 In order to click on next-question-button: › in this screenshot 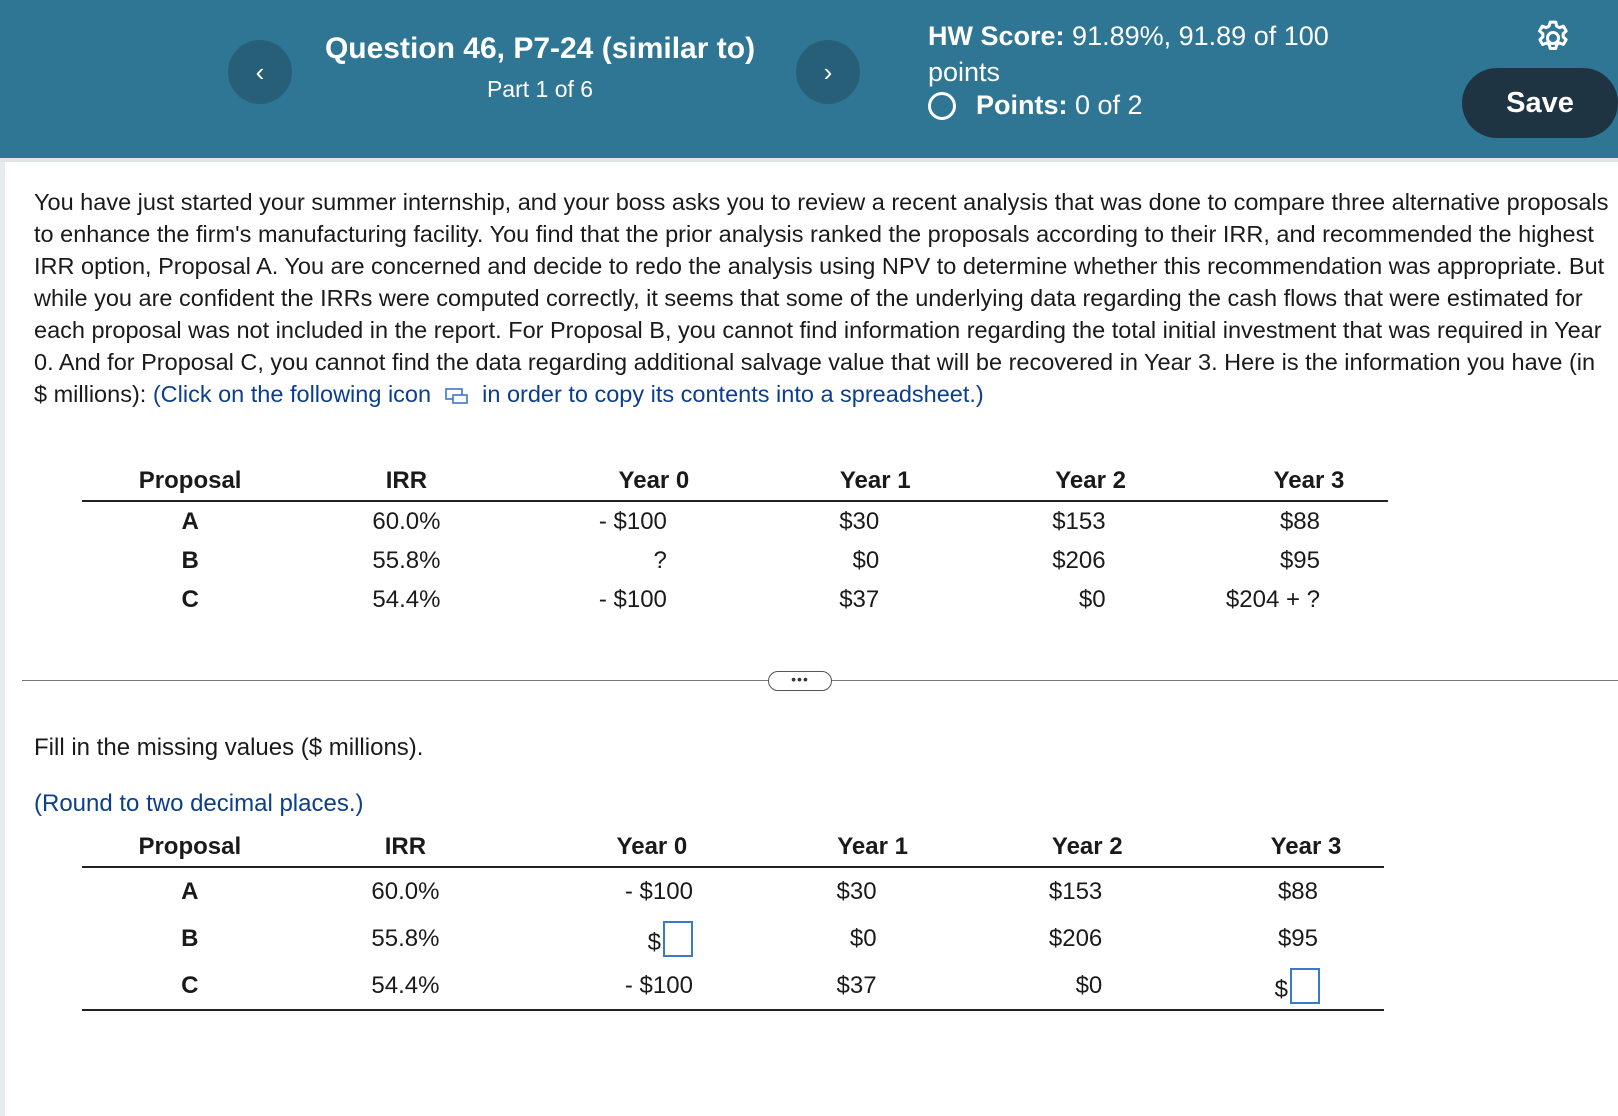, I will do `click(828, 72)`.